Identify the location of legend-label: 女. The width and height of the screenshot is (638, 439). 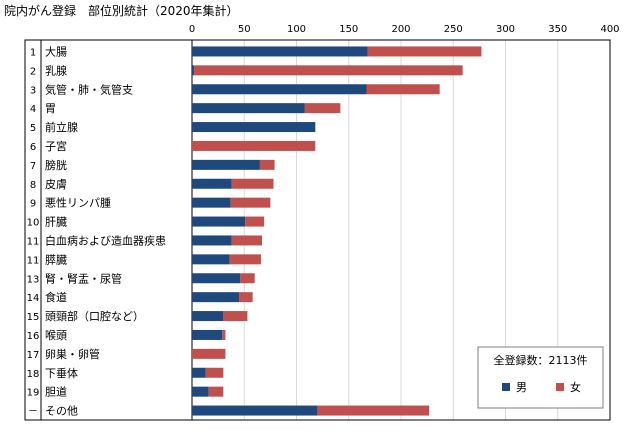
(575, 387).